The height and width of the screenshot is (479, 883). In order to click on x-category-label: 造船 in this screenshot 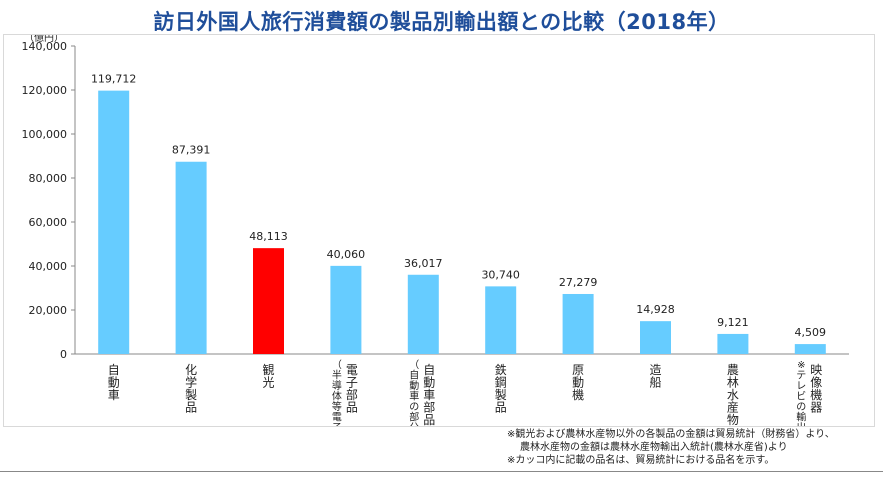, I will do `click(655, 376)`.